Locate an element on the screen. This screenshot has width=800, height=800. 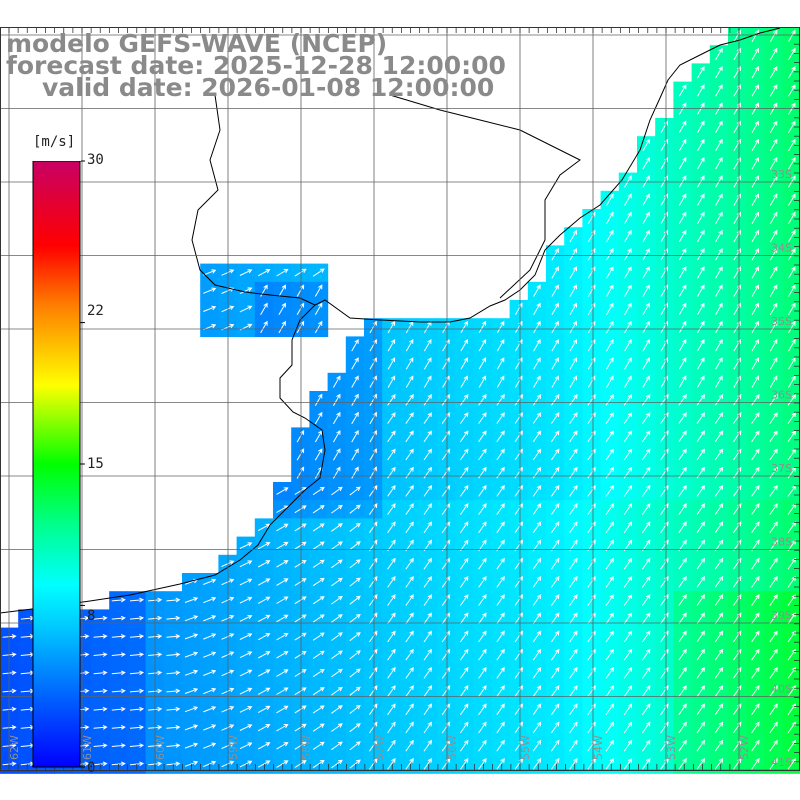
lon-label: 58W is located at coordinates (306, 747).